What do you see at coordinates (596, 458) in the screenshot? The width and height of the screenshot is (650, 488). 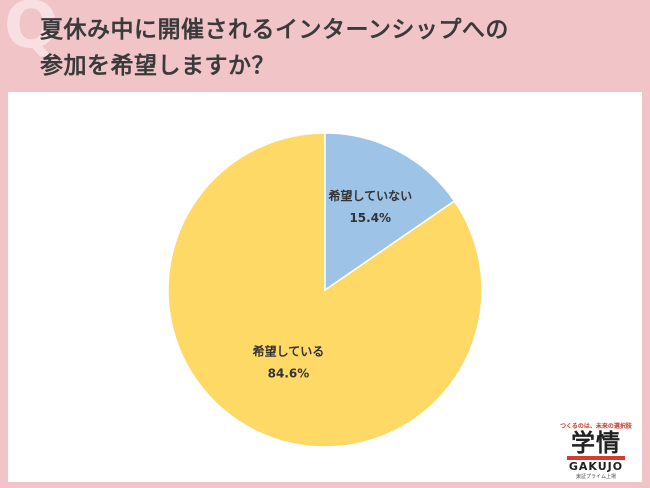 I see `logo-bar` at bounding box center [596, 458].